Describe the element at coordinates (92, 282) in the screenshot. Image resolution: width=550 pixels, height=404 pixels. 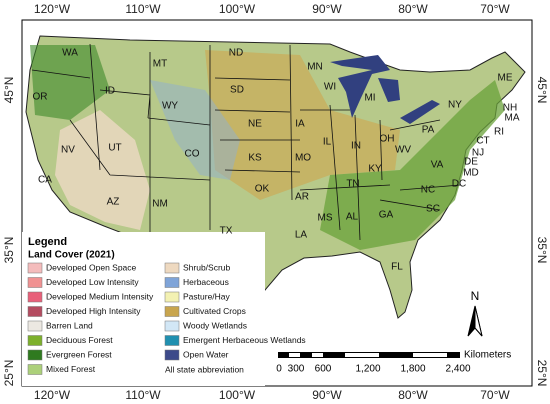
I see `legend-label: Developed Low Intensity` at that location.